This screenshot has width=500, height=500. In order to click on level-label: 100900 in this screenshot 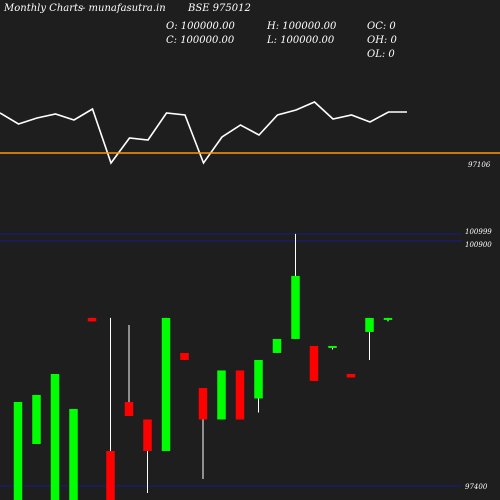, I will do `click(478, 245)`.